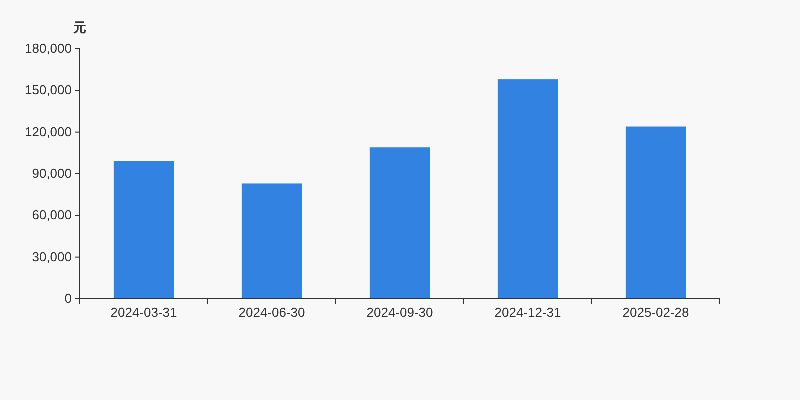 This screenshot has height=400, width=800. I want to click on x-tick-label: 2025-02-28, so click(656, 312).